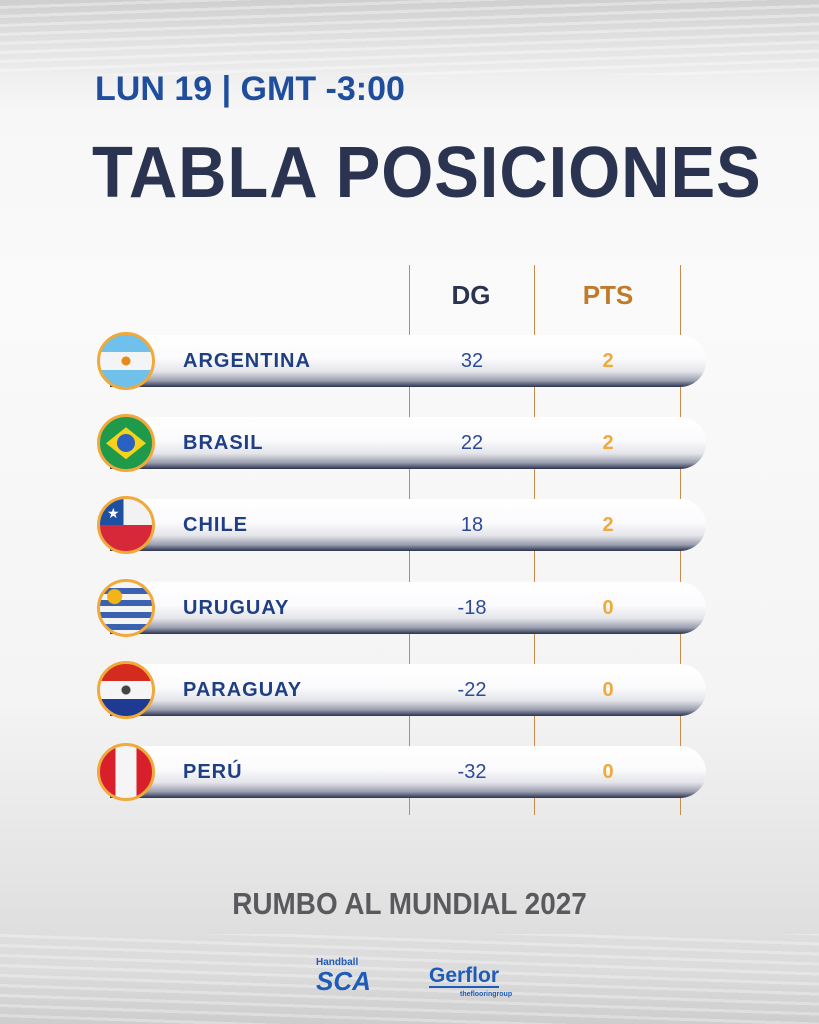  I want to click on sca-logo-small-text: Handball, so click(337, 962).